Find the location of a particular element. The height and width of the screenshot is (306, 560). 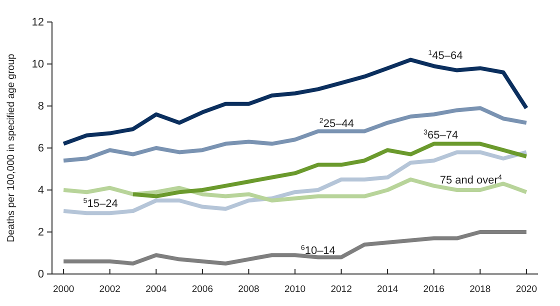

series-label: $^{2}$25–44 is located at coordinates (336, 123).